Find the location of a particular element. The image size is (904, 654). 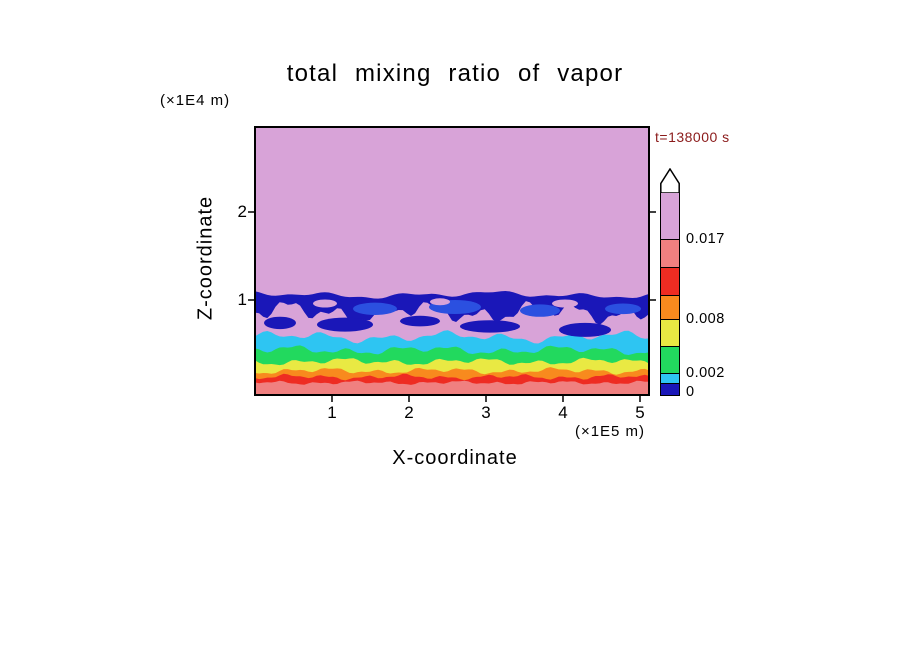

z-axis-unit-label: (×1E4 m) is located at coordinates (195, 100).